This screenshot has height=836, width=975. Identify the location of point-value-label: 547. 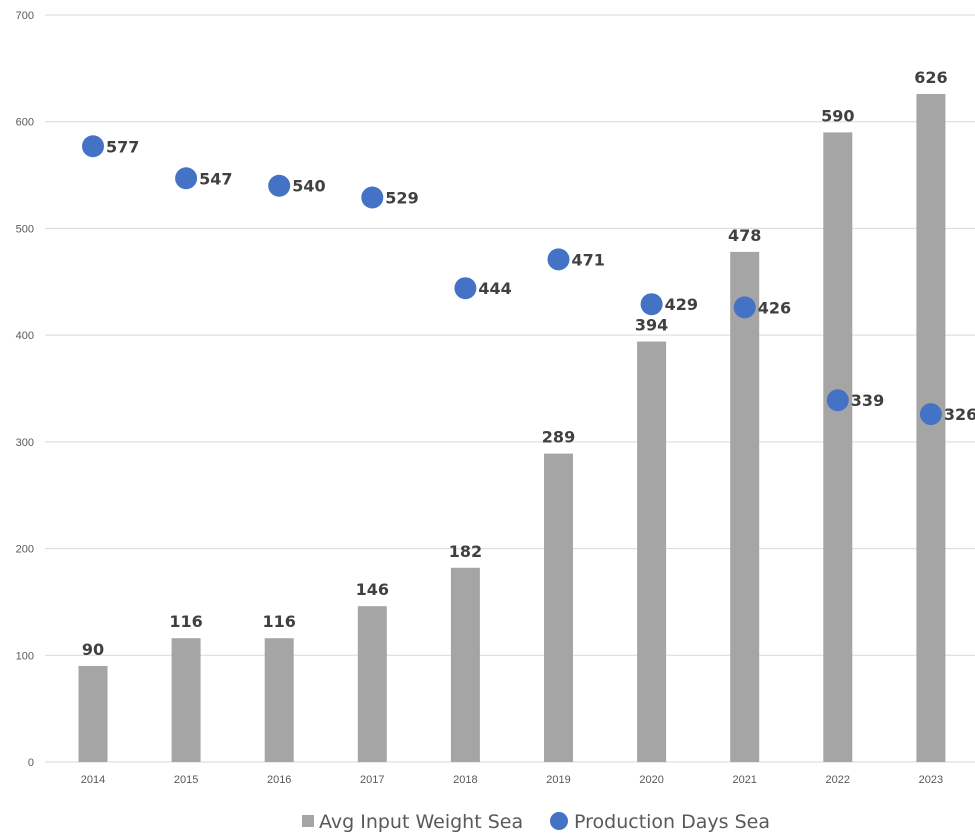
(215, 178).